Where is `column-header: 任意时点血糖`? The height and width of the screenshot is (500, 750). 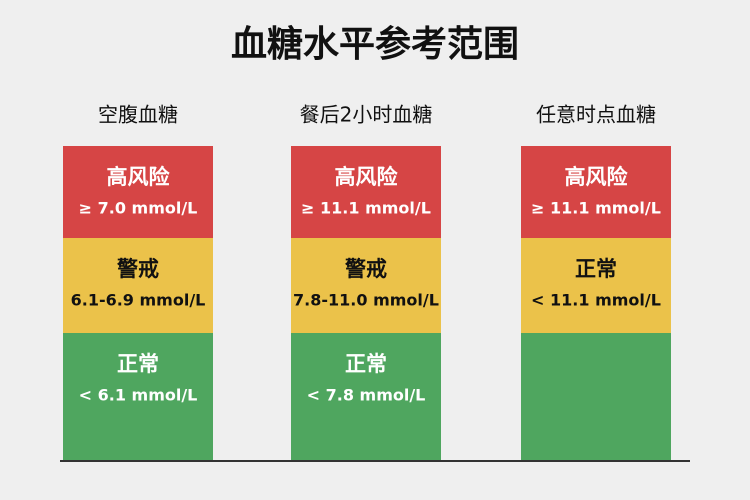 column-header: 任意时点血糖 is located at coordinates (596, 115).